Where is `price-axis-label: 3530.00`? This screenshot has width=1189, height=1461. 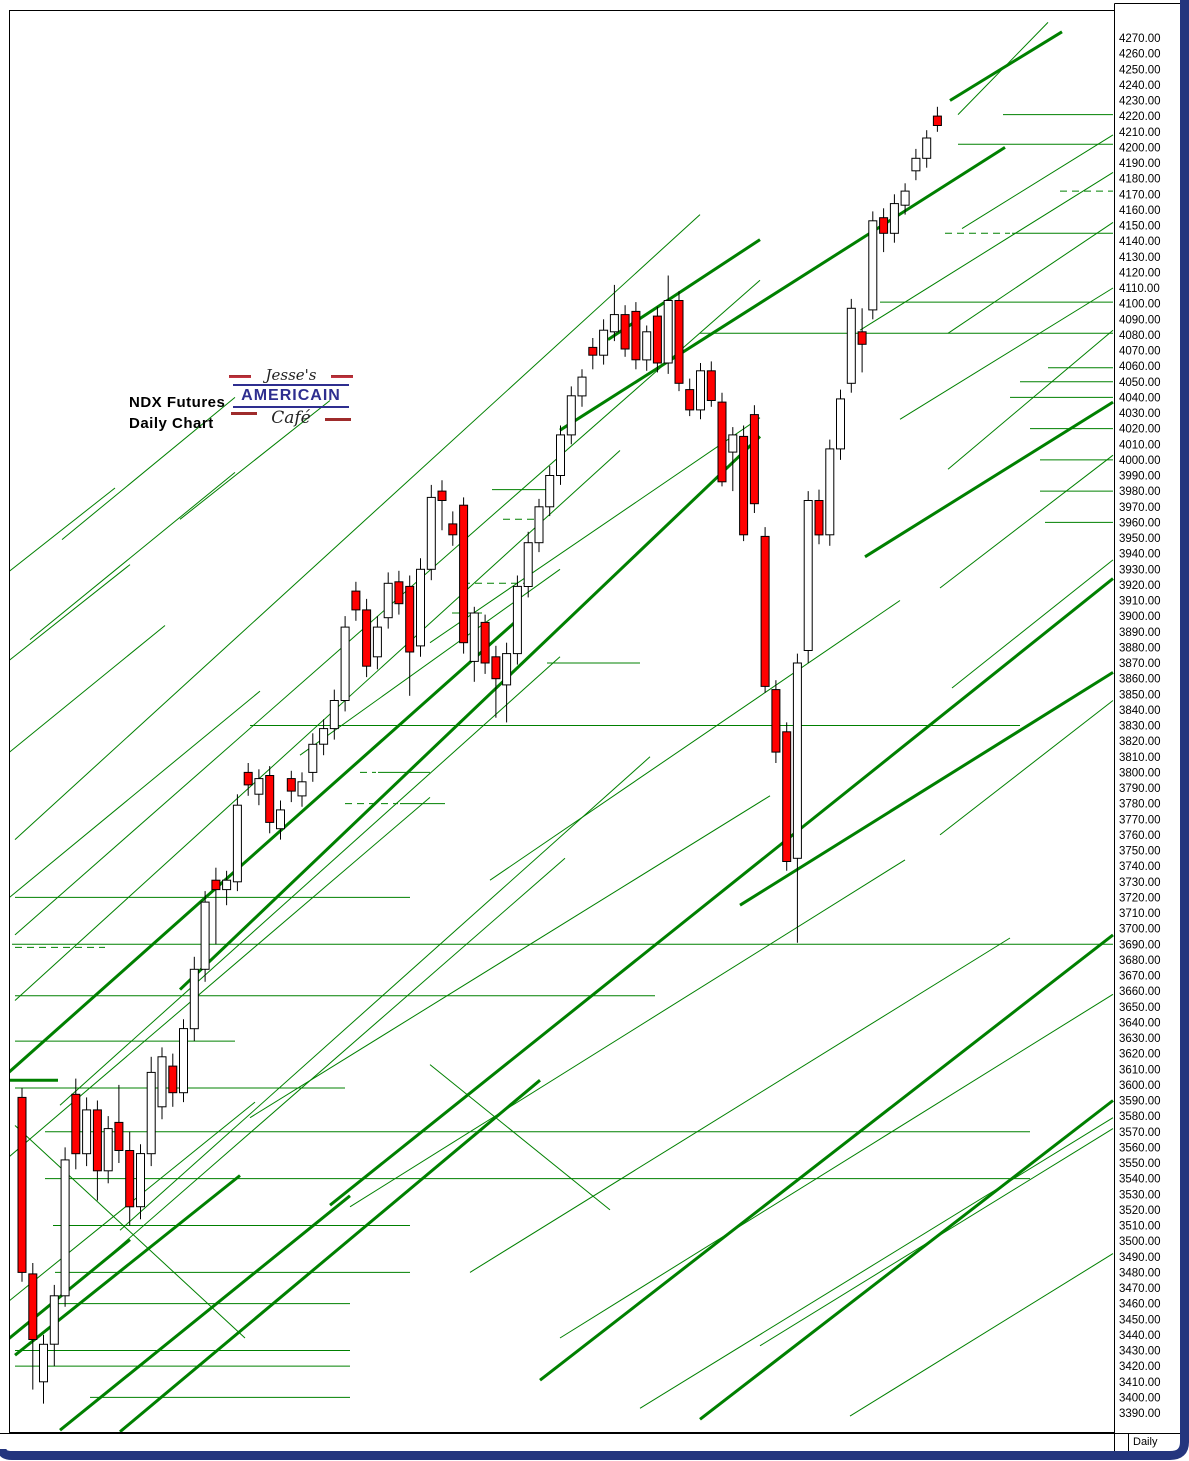
price-axis-label: 3530.00 is located at coordinates (1140, 1195).